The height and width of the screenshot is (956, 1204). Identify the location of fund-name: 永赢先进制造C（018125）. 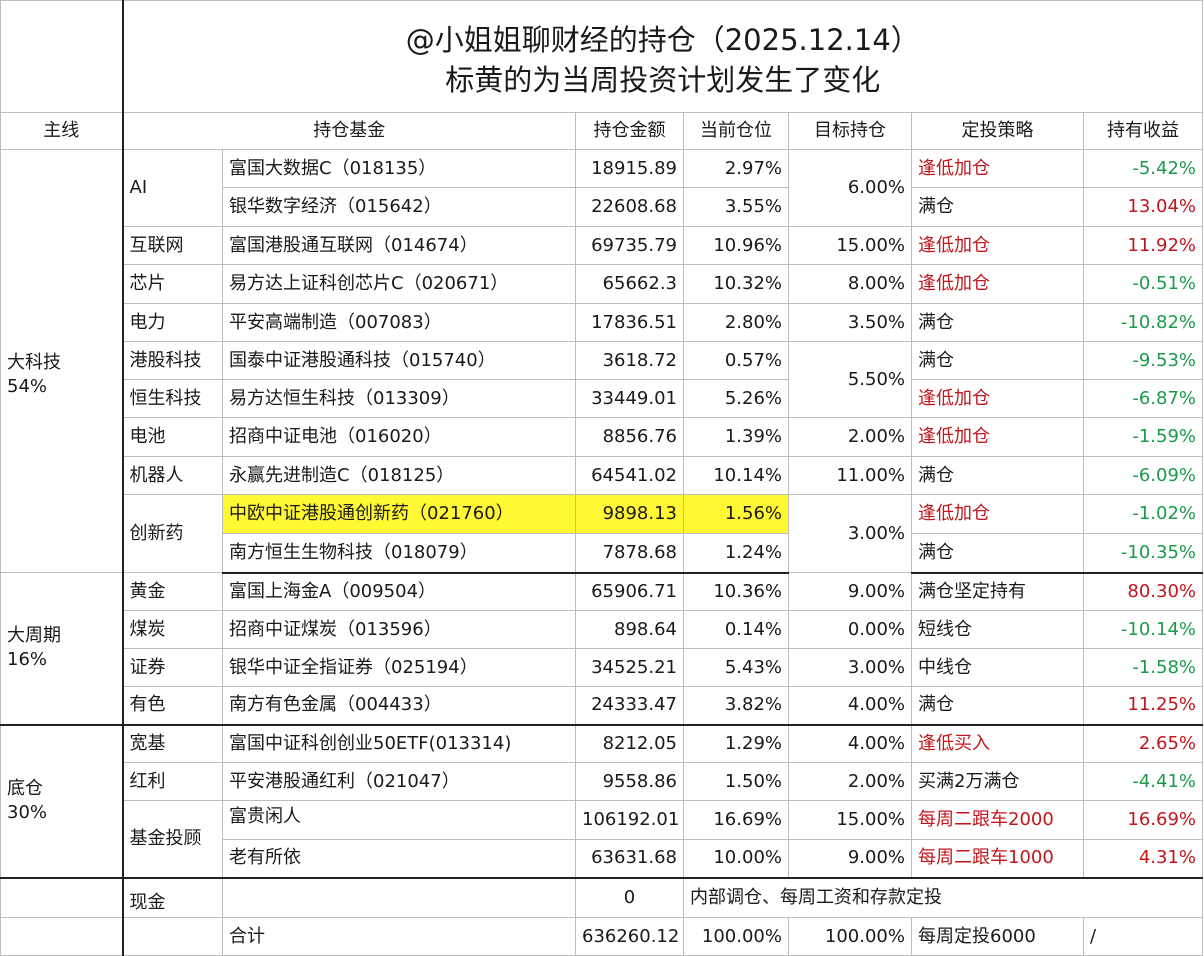
(399, 475).